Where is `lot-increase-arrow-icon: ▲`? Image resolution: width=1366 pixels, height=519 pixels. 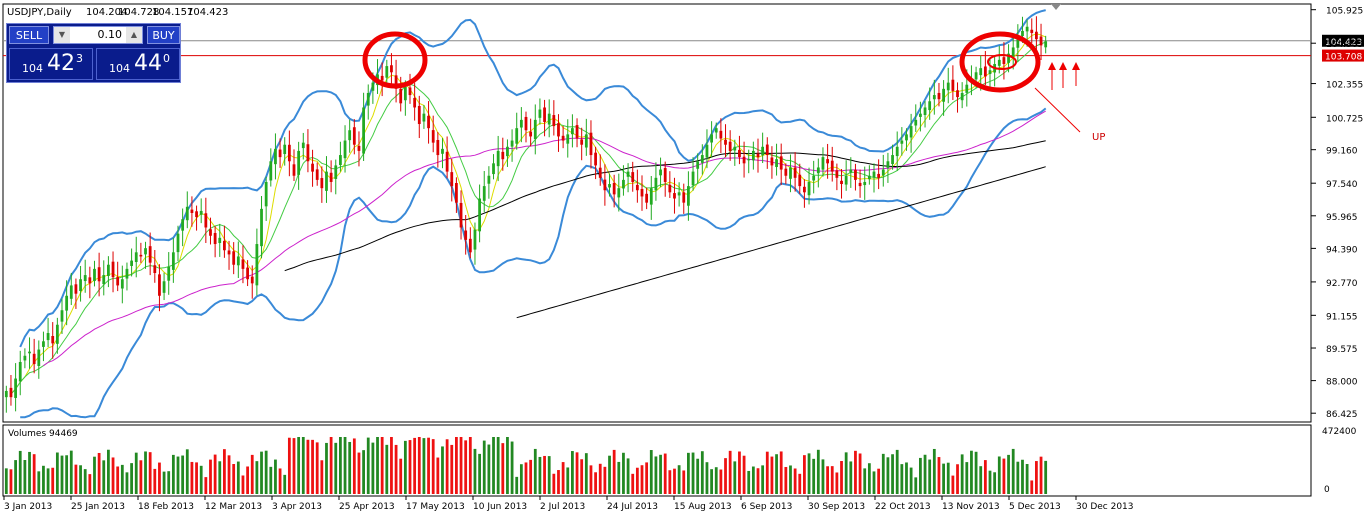
lot-increase-arrow-icon: ▲ is located at coordinates (134, 35).